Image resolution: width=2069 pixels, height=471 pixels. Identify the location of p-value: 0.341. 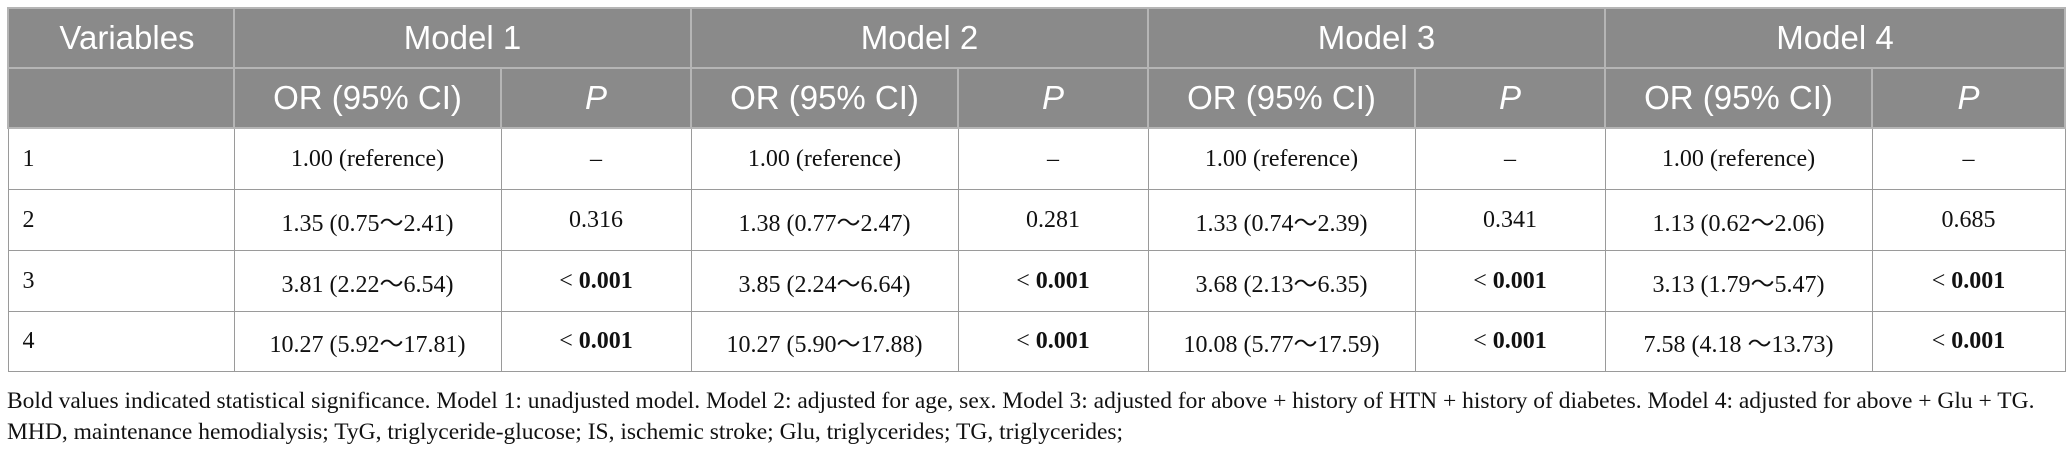
(1510, 219).